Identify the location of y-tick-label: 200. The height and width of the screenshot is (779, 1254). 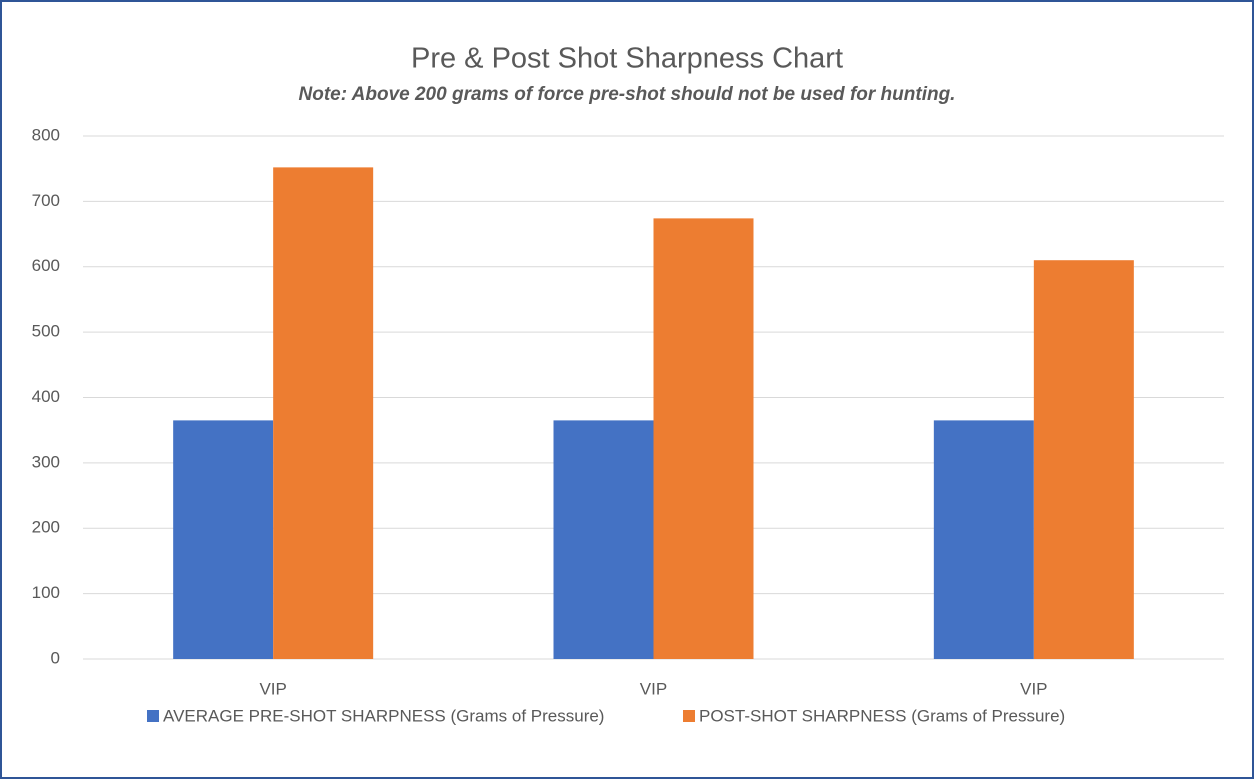
(46, 527).